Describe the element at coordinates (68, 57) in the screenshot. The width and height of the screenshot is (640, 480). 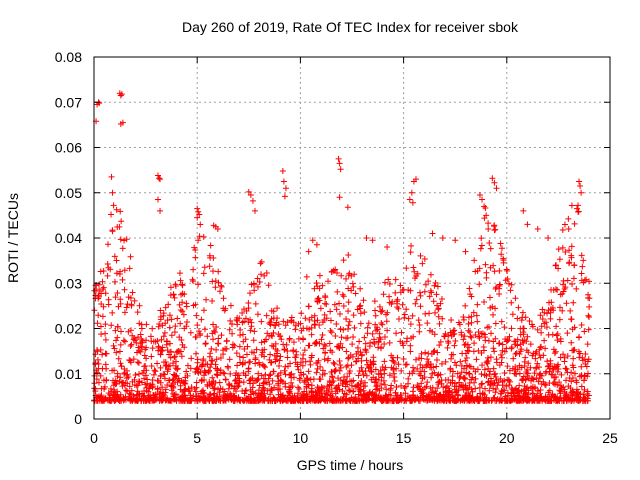
I see `y-tick-label: 0.08` at that location.